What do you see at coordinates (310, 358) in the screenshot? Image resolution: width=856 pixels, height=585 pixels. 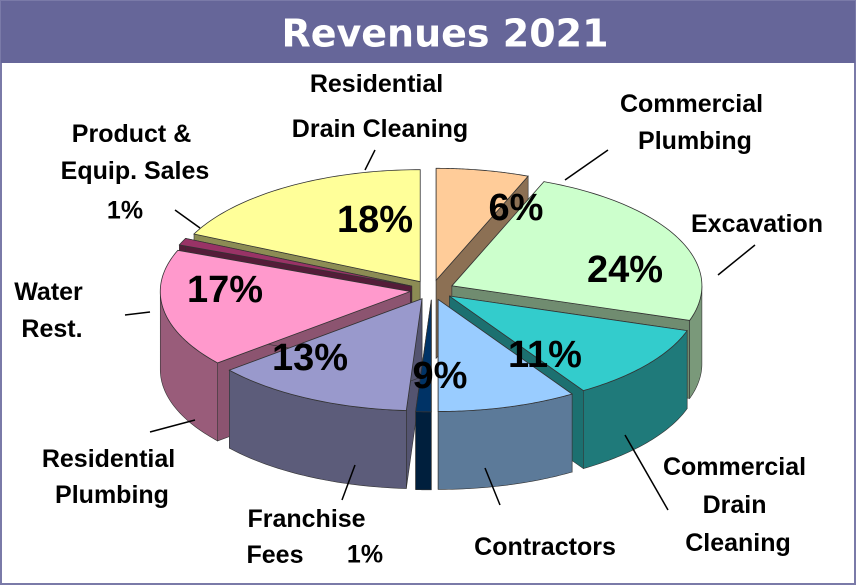 I see `data-label: 13%` at bounding box center [310, 358].